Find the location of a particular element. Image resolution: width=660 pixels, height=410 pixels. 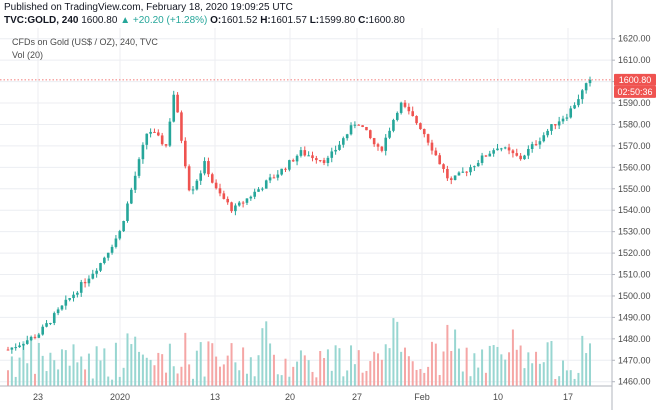

last-price-badge-text: 1600.80 is located at coordinates (635, 80).